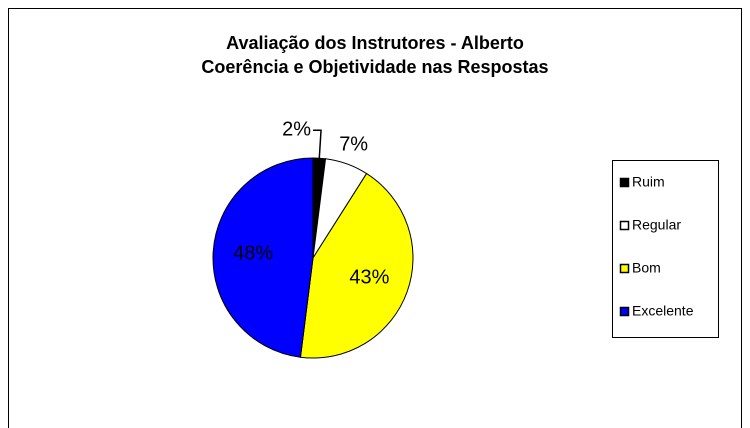  What do you see at coordinates (646, 268) in the screenshot?
I see `legend-label: Bom` at bounding box center [646, 268].